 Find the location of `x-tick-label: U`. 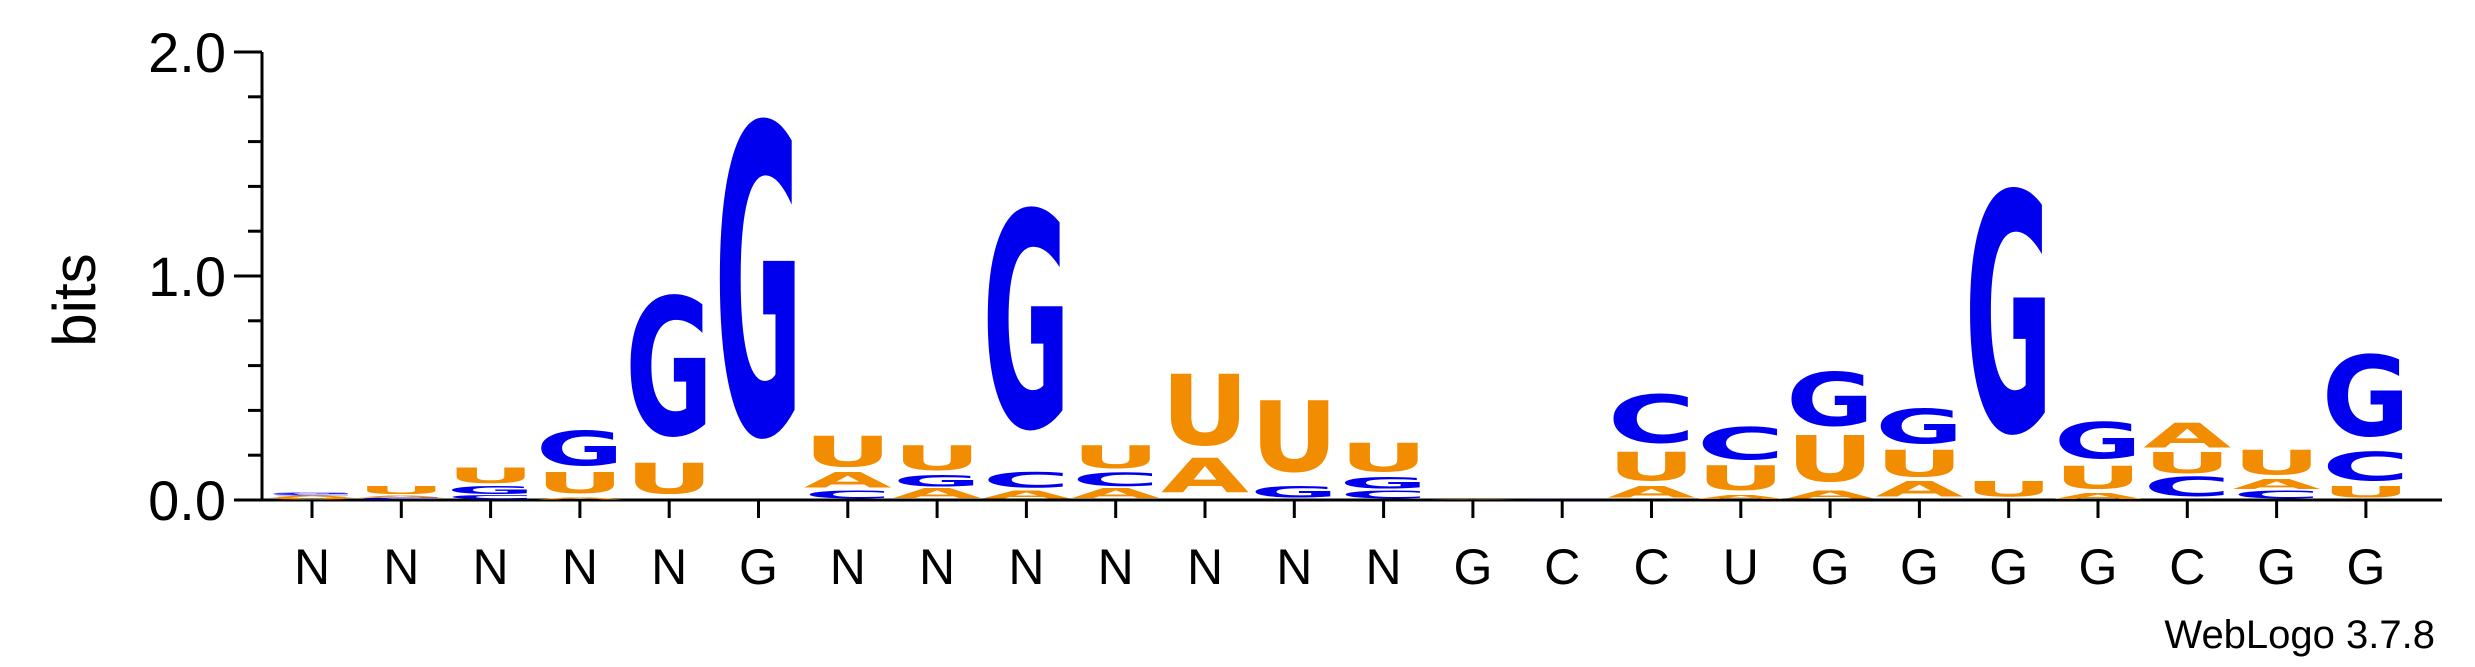

x-tick-label: U is located at coordinates (1741, 567).